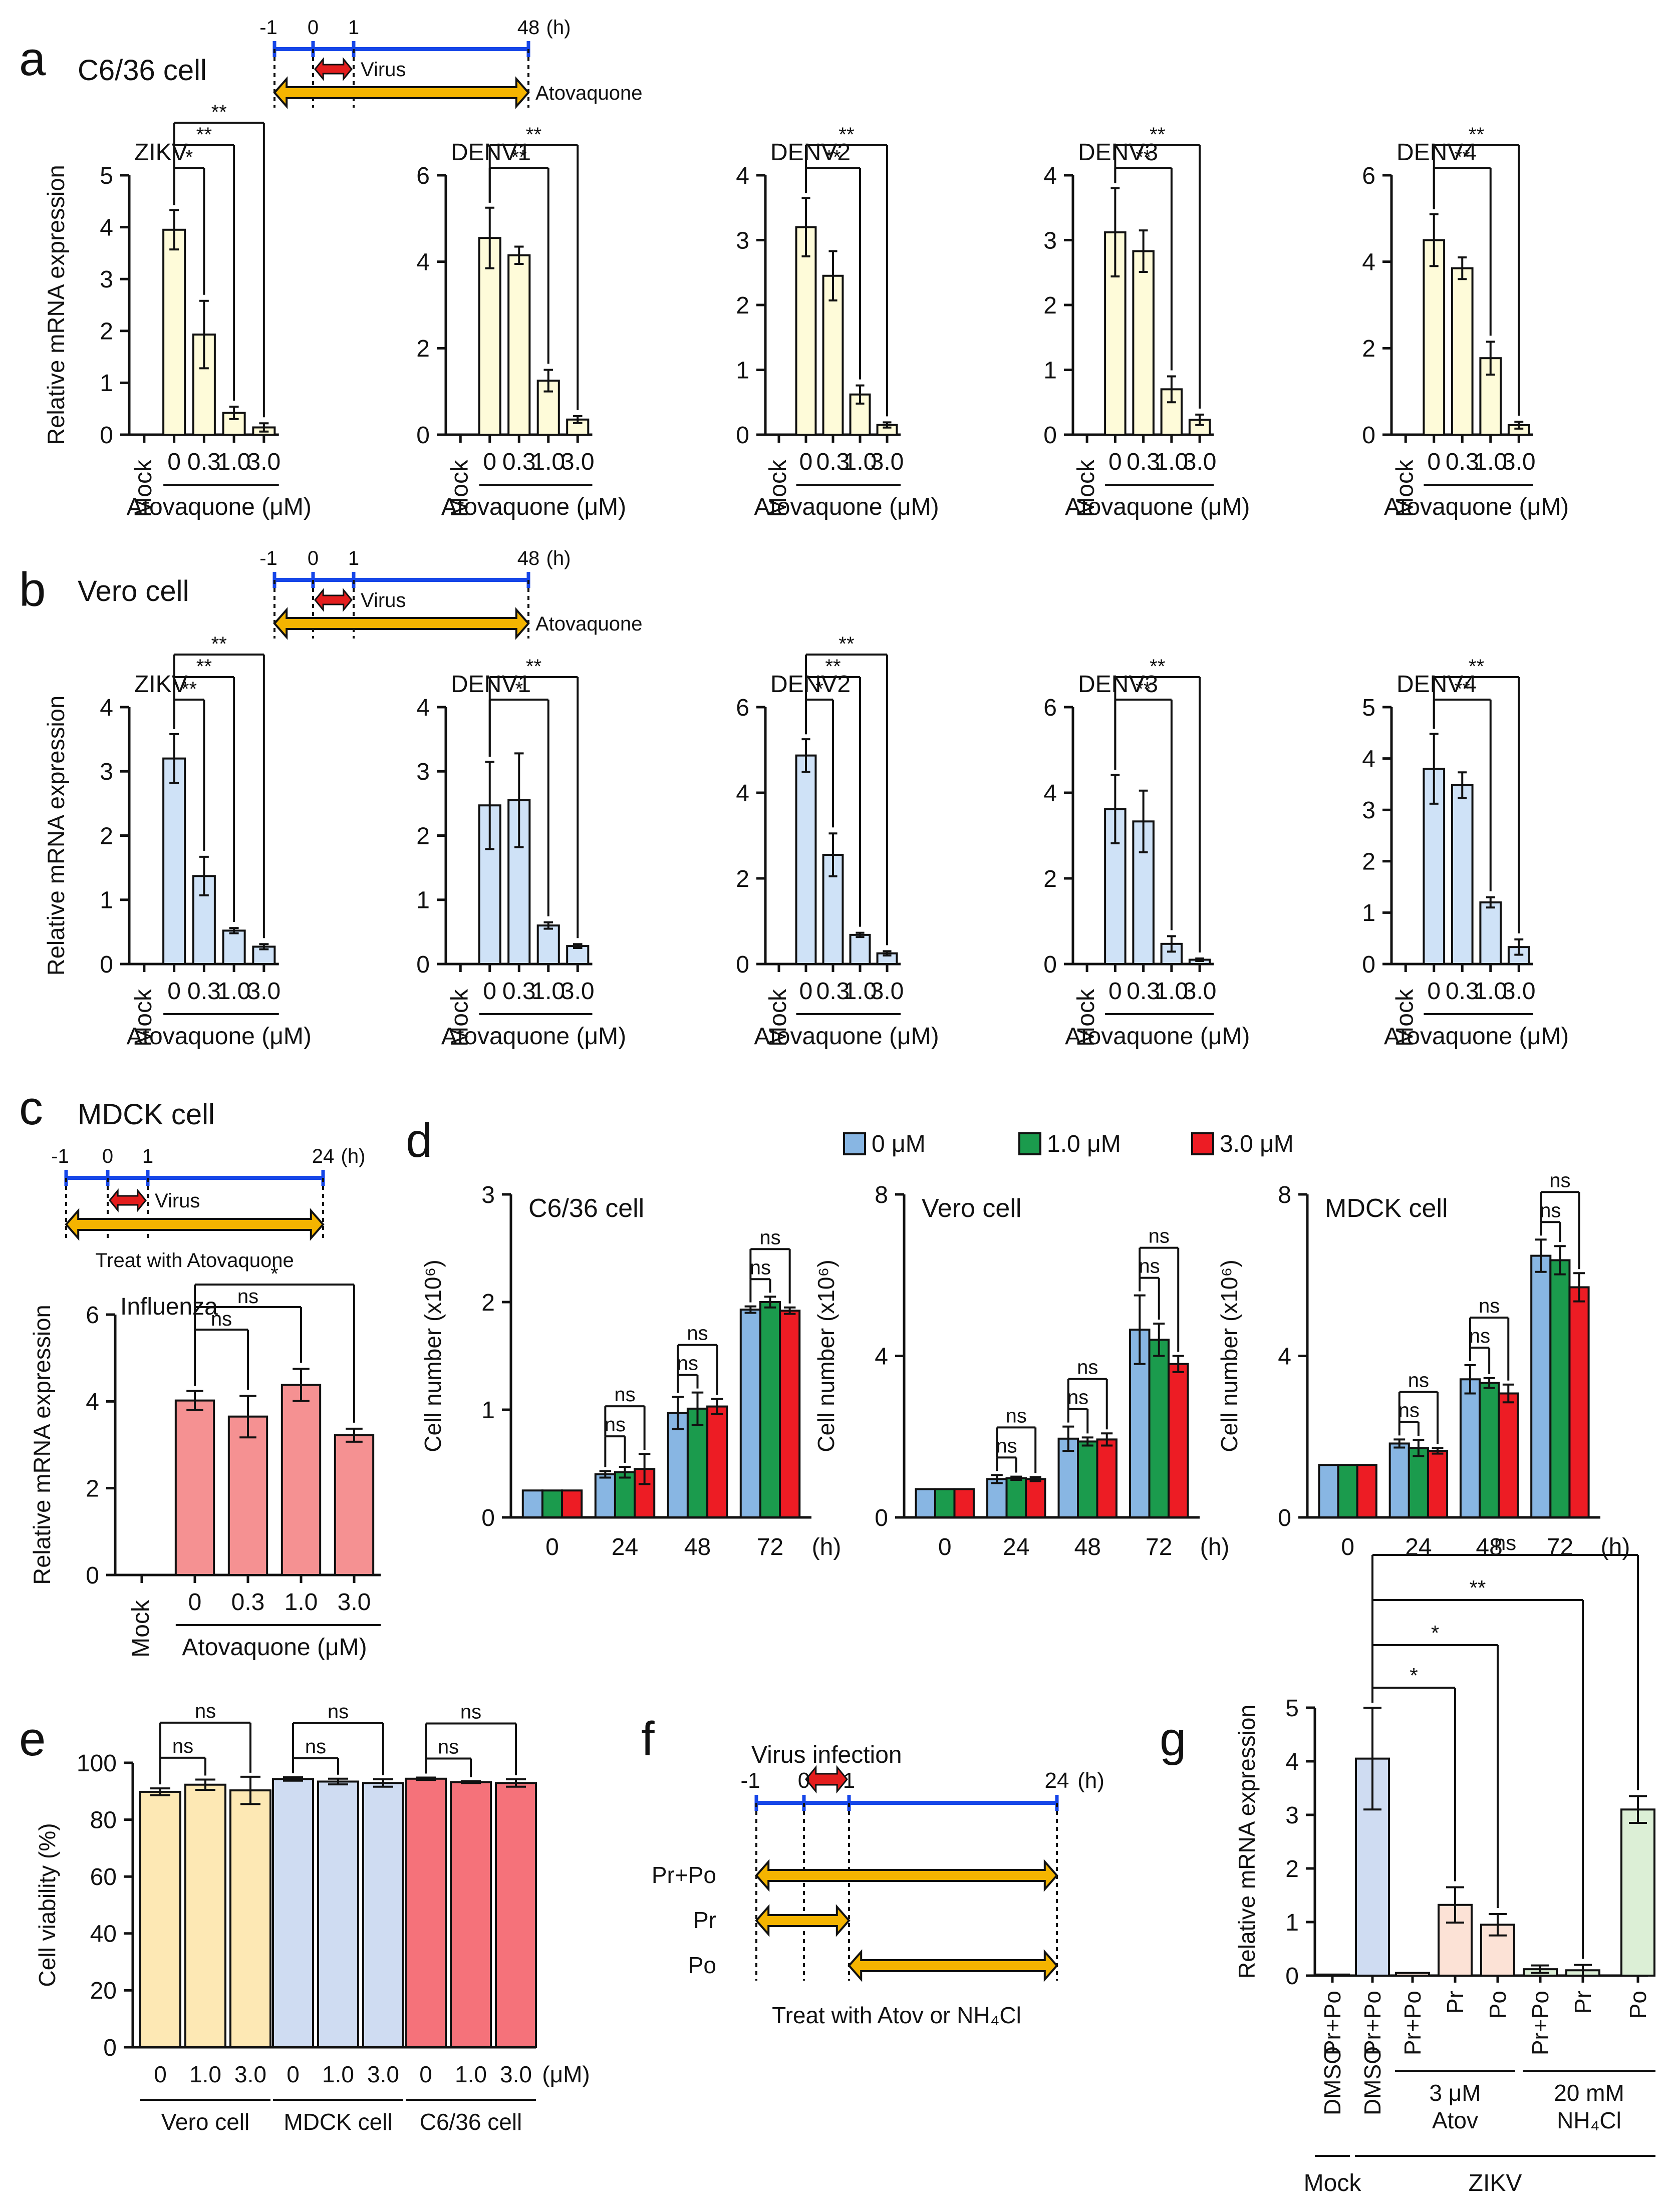  I want to click on timeline-tick-label: 1, so click(353, 28).